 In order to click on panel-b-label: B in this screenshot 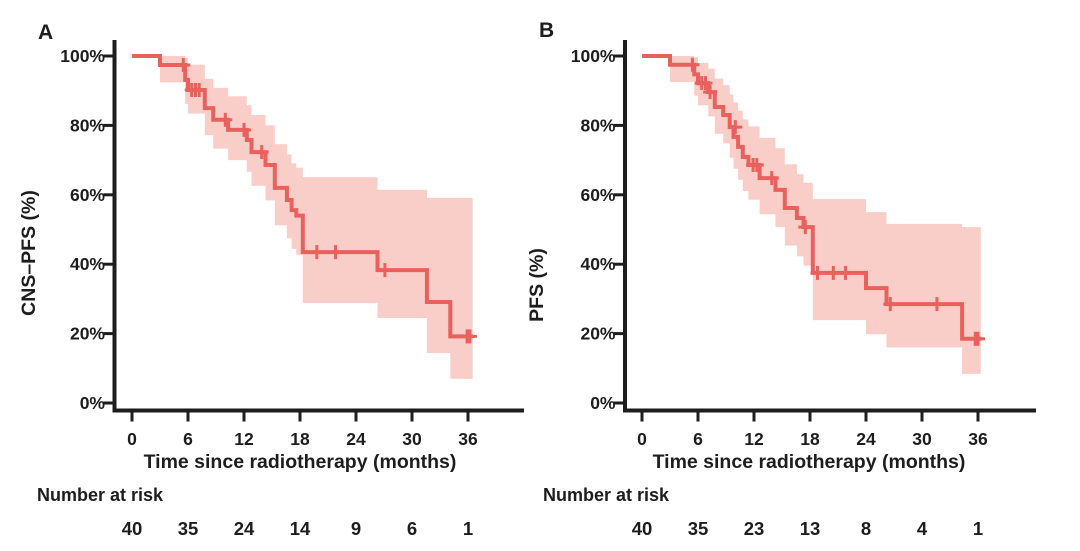, I will do `click(547, 30)`.